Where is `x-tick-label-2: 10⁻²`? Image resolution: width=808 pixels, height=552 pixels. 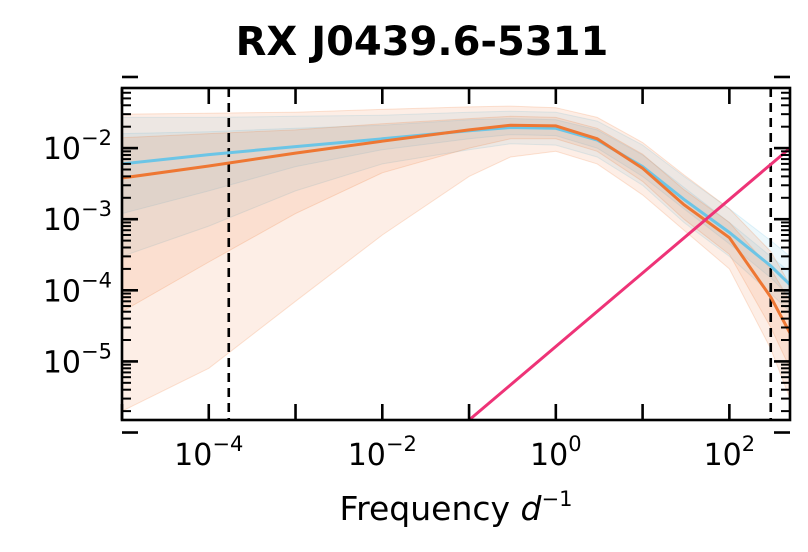
x-tick-label-2: 10⁻² is located at coordinates (382, 452).